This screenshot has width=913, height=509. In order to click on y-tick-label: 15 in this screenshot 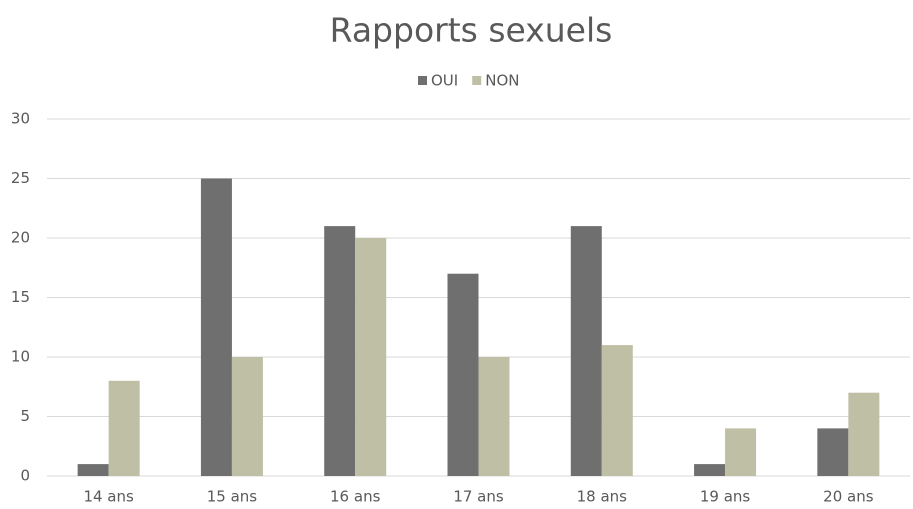, I will do `click(20, 297)`.